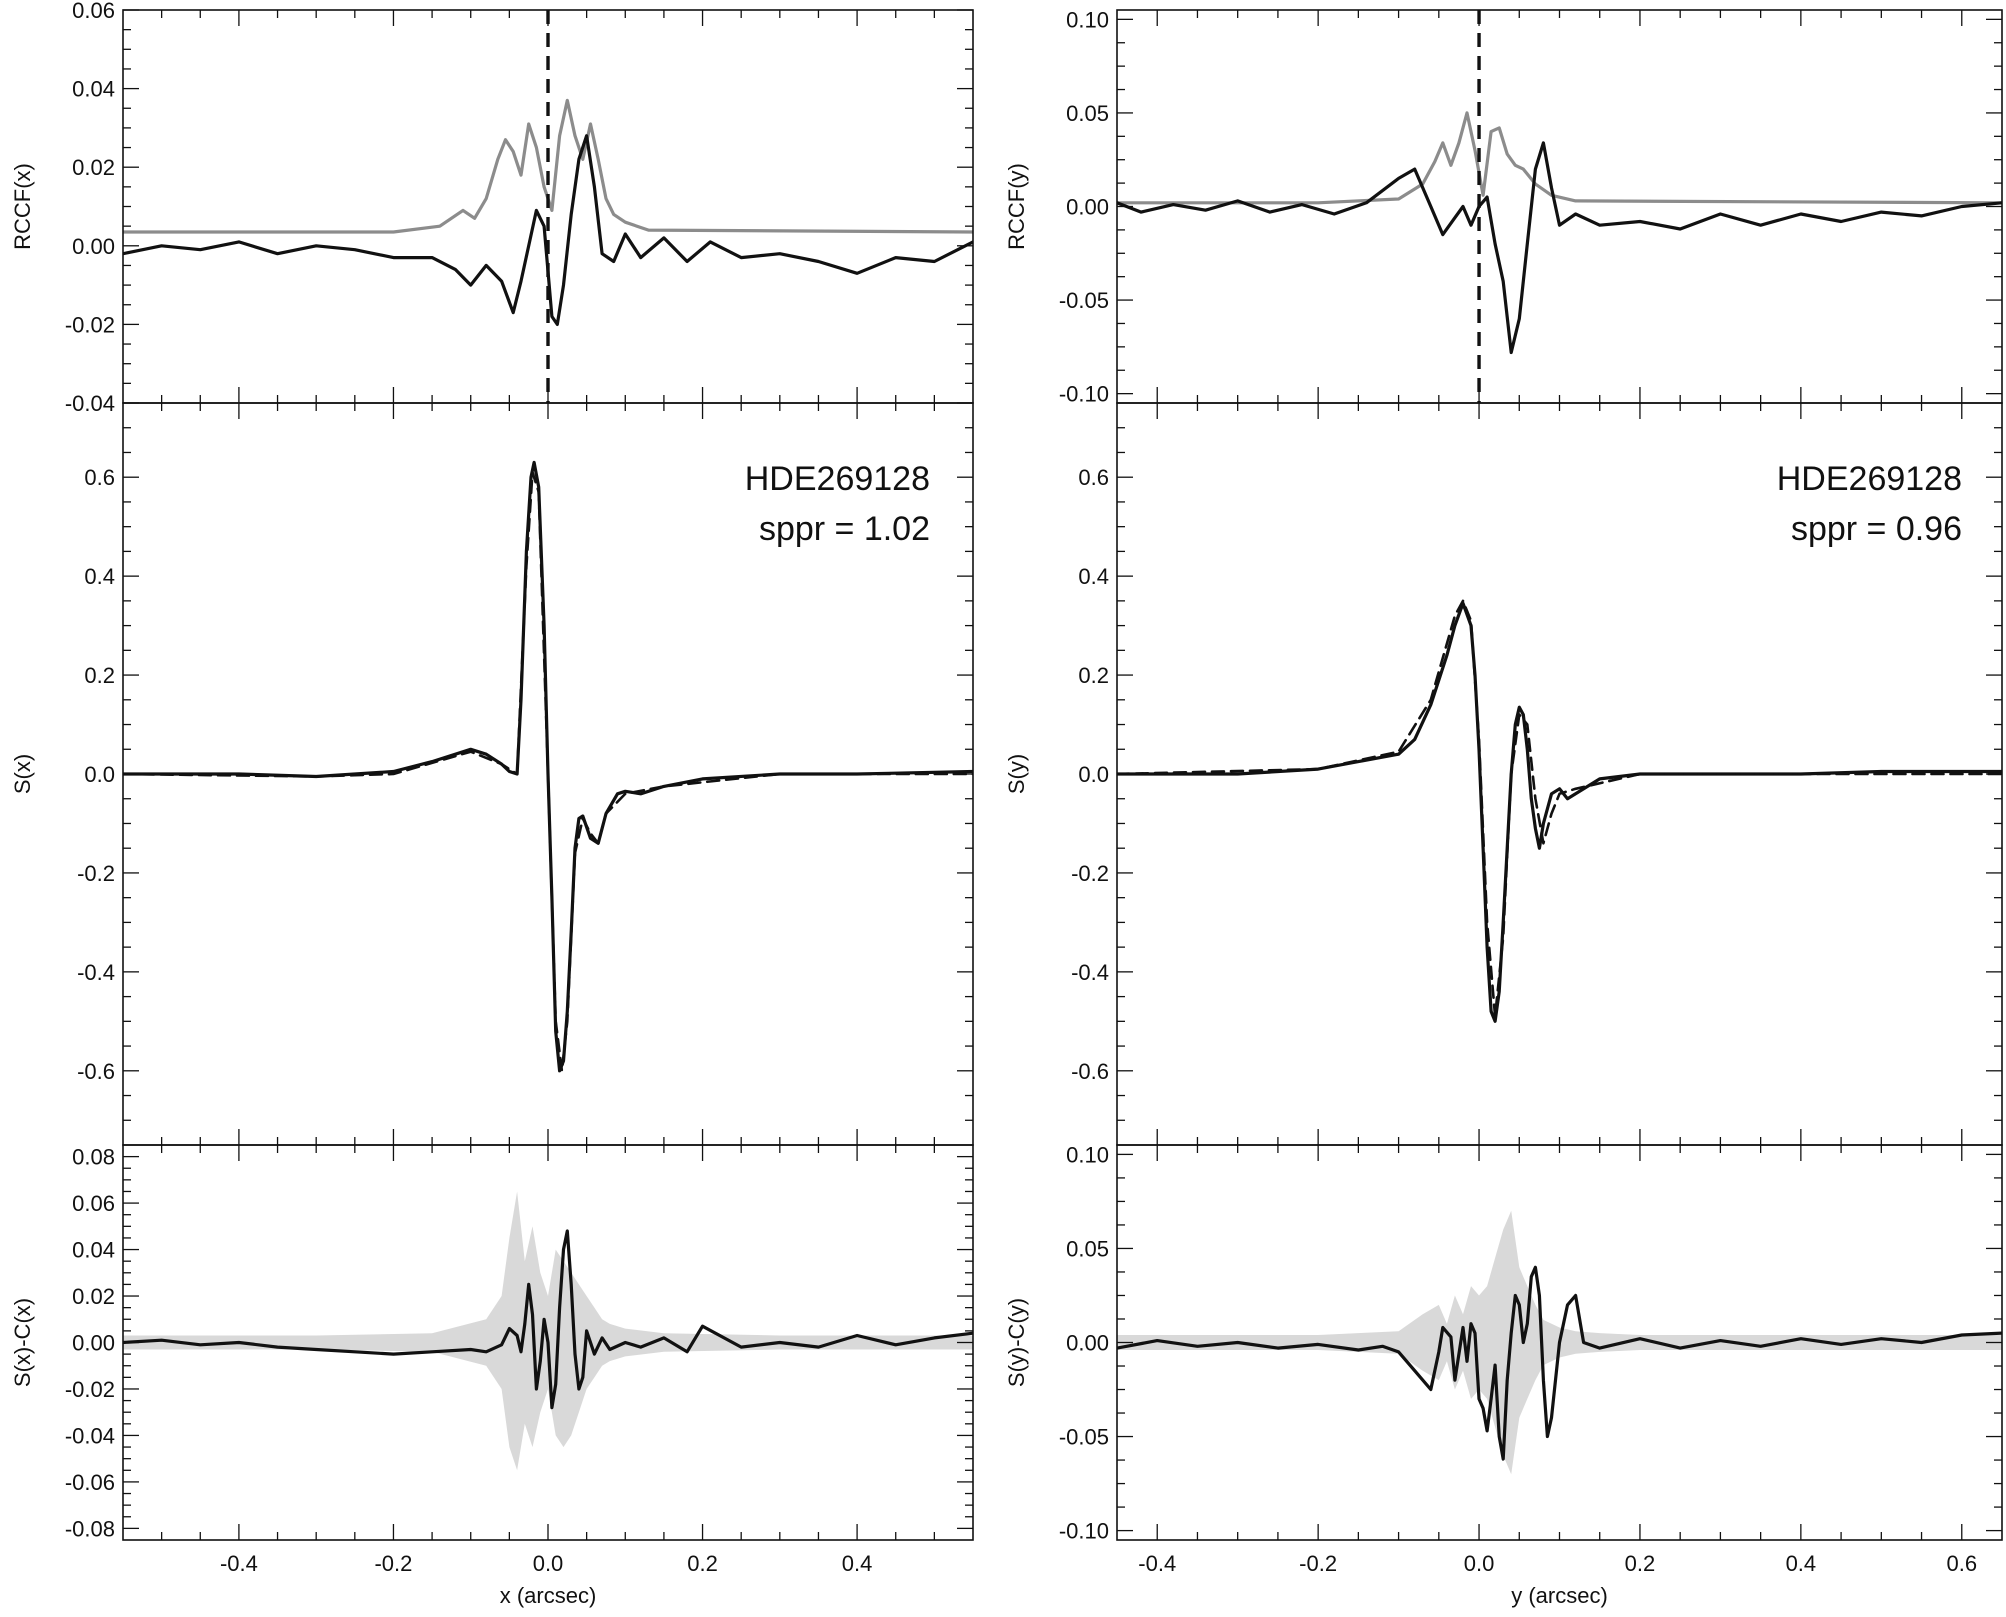 This screenshot has width=2006, height=1617. Describe the element at coordinates (90, 1528) in the screenshot. I see `y-tick-label: -0.08` at that location.